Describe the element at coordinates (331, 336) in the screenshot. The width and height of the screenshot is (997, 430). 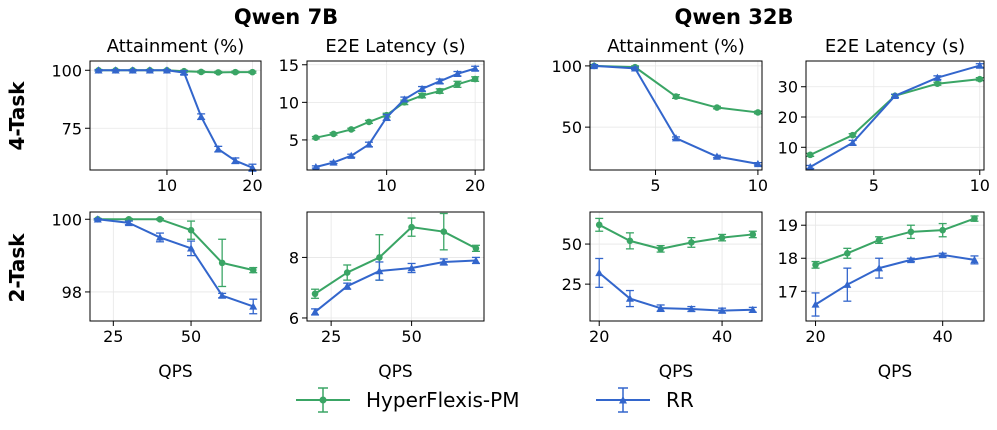
I see `panel-6-xtick-label-25: 25` at that location.